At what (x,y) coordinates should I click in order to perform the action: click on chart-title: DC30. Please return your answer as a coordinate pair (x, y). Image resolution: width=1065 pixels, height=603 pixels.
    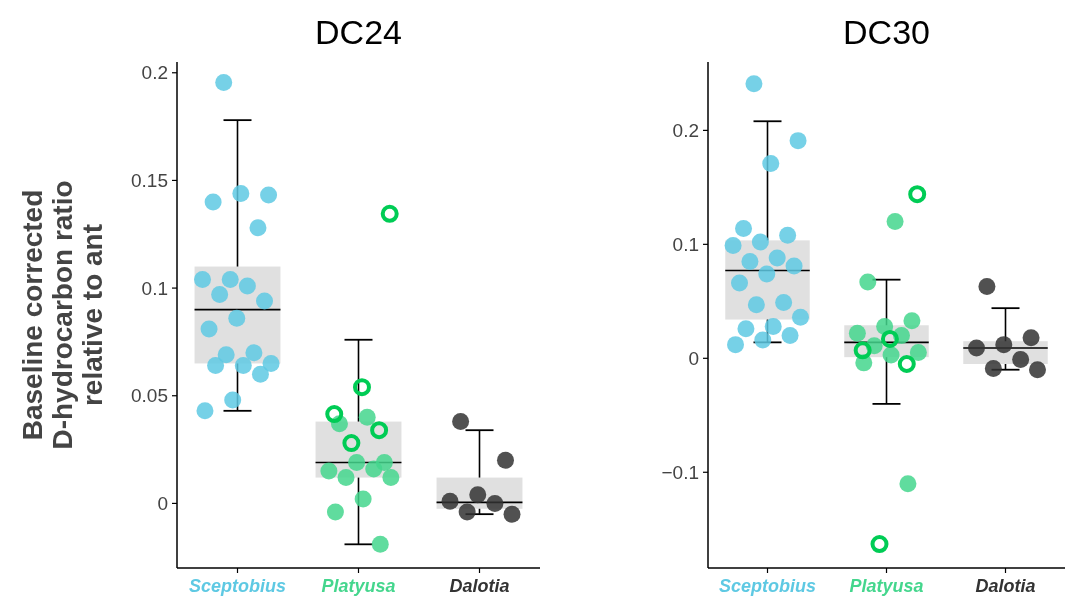
    Looking at the image, I should click on (886, 32).